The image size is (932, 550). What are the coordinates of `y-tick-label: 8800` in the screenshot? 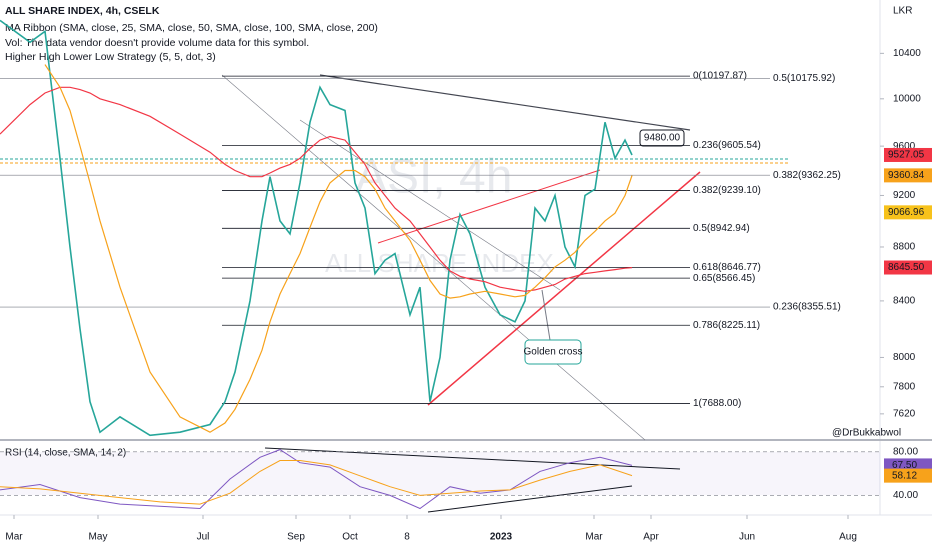 It's located at (904, 247).